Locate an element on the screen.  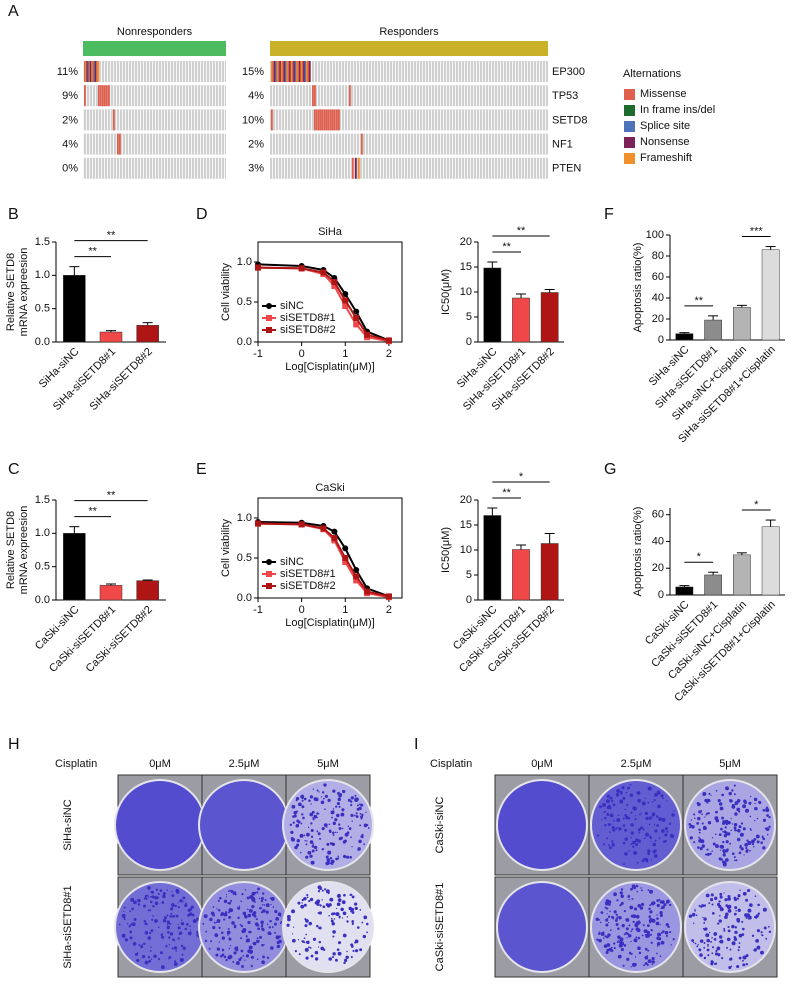
legend-marker is located at coordinates (269, 574).